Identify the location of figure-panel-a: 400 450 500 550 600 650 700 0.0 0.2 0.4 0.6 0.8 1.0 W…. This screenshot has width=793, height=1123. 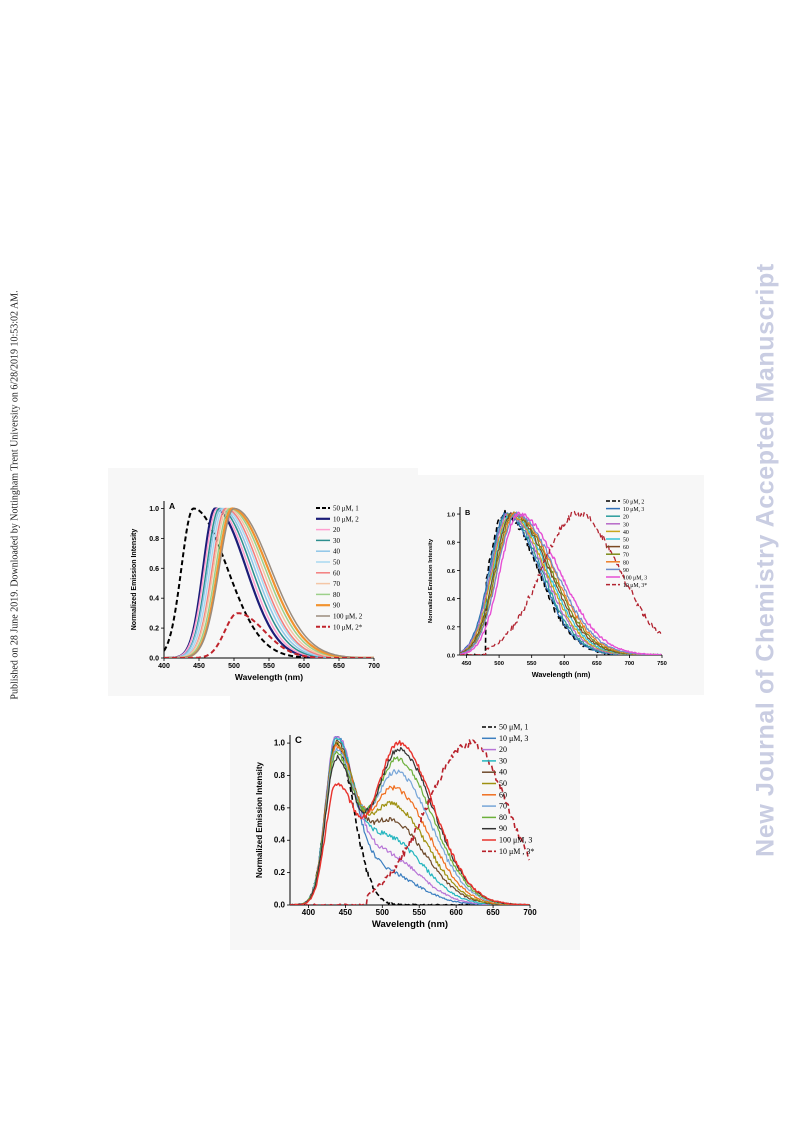
(263, 582).